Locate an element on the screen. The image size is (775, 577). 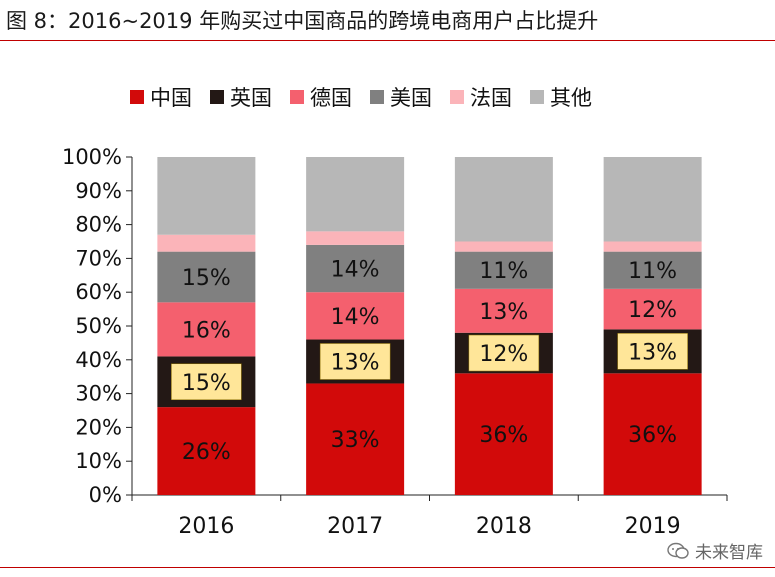
legend-label: 美国 is located at coordinates (411, 98).